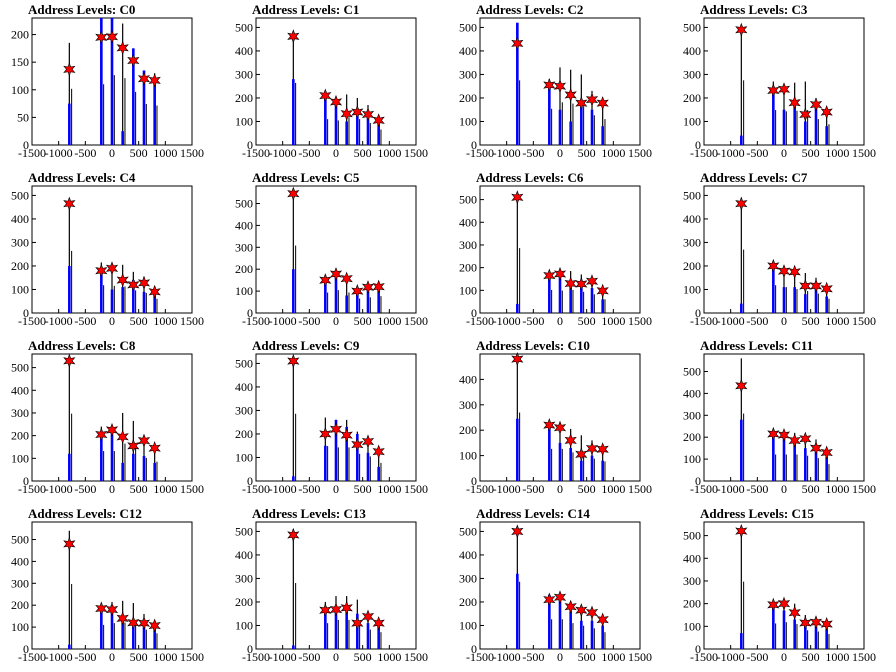 This screenshot has width=896, height=672. Describe the element at coordinates (309, 513) in the screenshot. I see `chart-title: Address Levels: C13` at that location.